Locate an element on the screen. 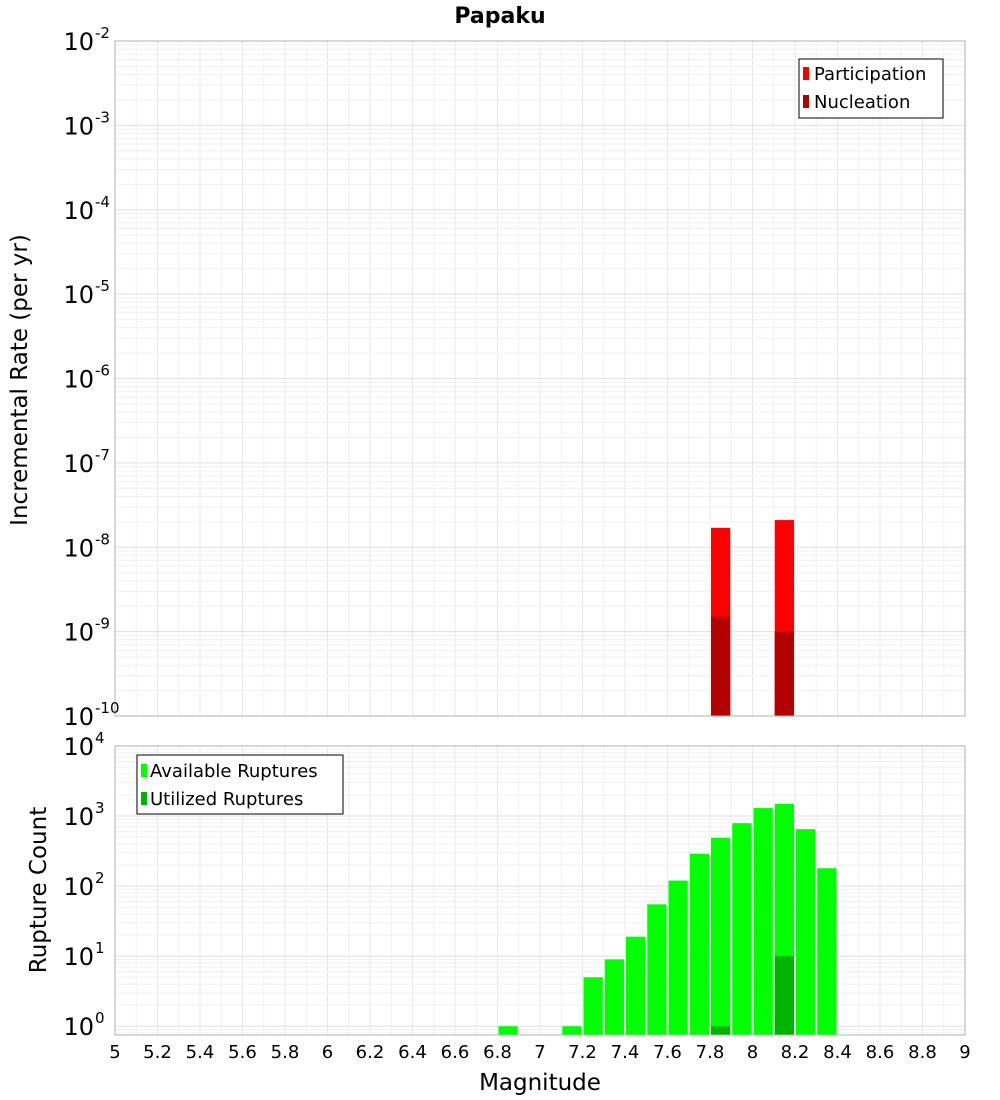 The image size is (1000, 1100). bottom-bars is located at coordinates (667, 919).